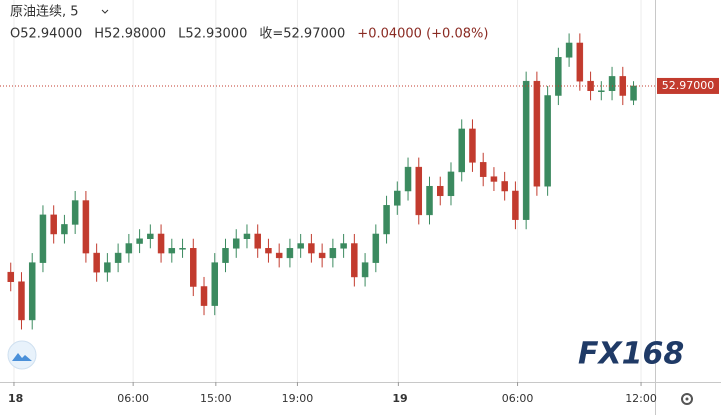 The image size is (721, 415). I want to click on settings-icon-center, so click(687, 399).